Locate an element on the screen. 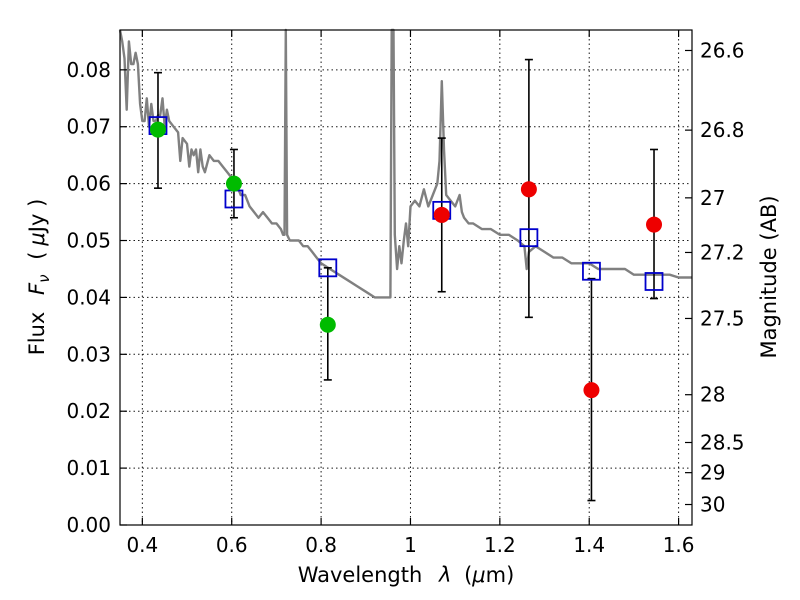 This screenshot has width=800, height=600. y-tick-label: 0.01 is located at coordinates (88, 468).